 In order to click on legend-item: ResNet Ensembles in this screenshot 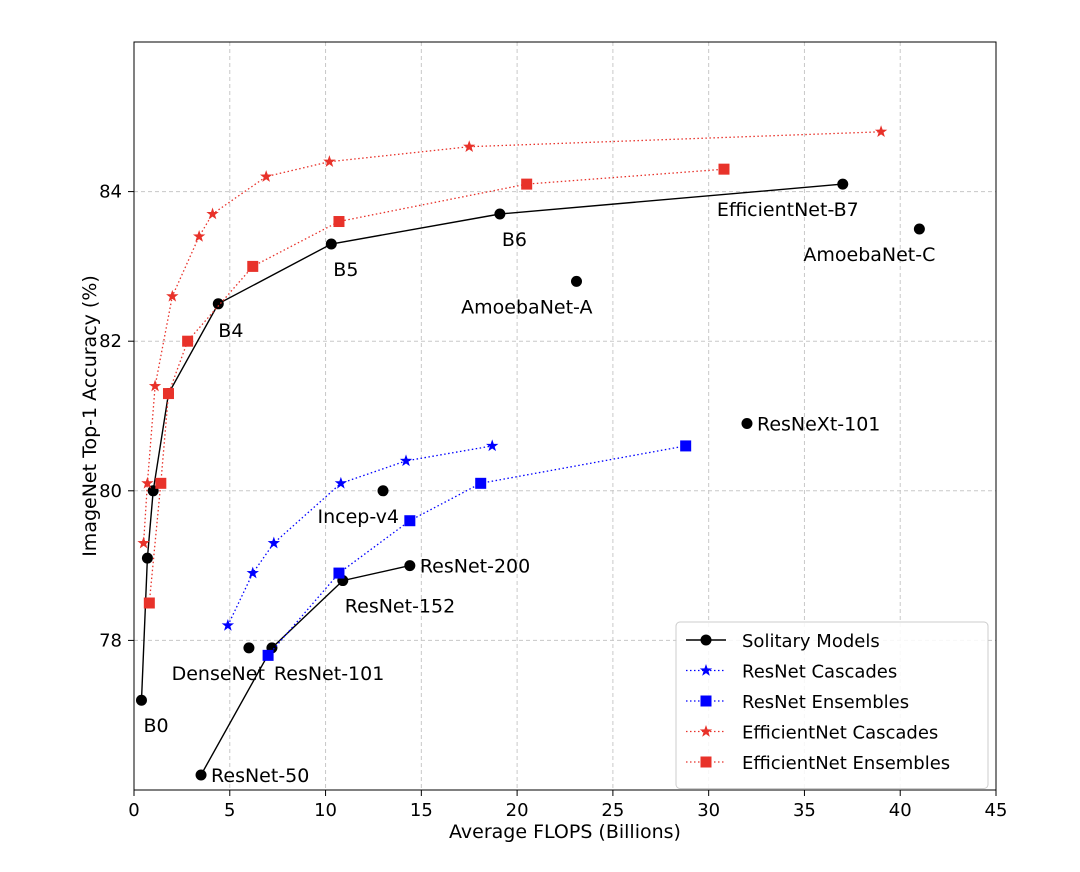, I will do `click(797, 702)`.